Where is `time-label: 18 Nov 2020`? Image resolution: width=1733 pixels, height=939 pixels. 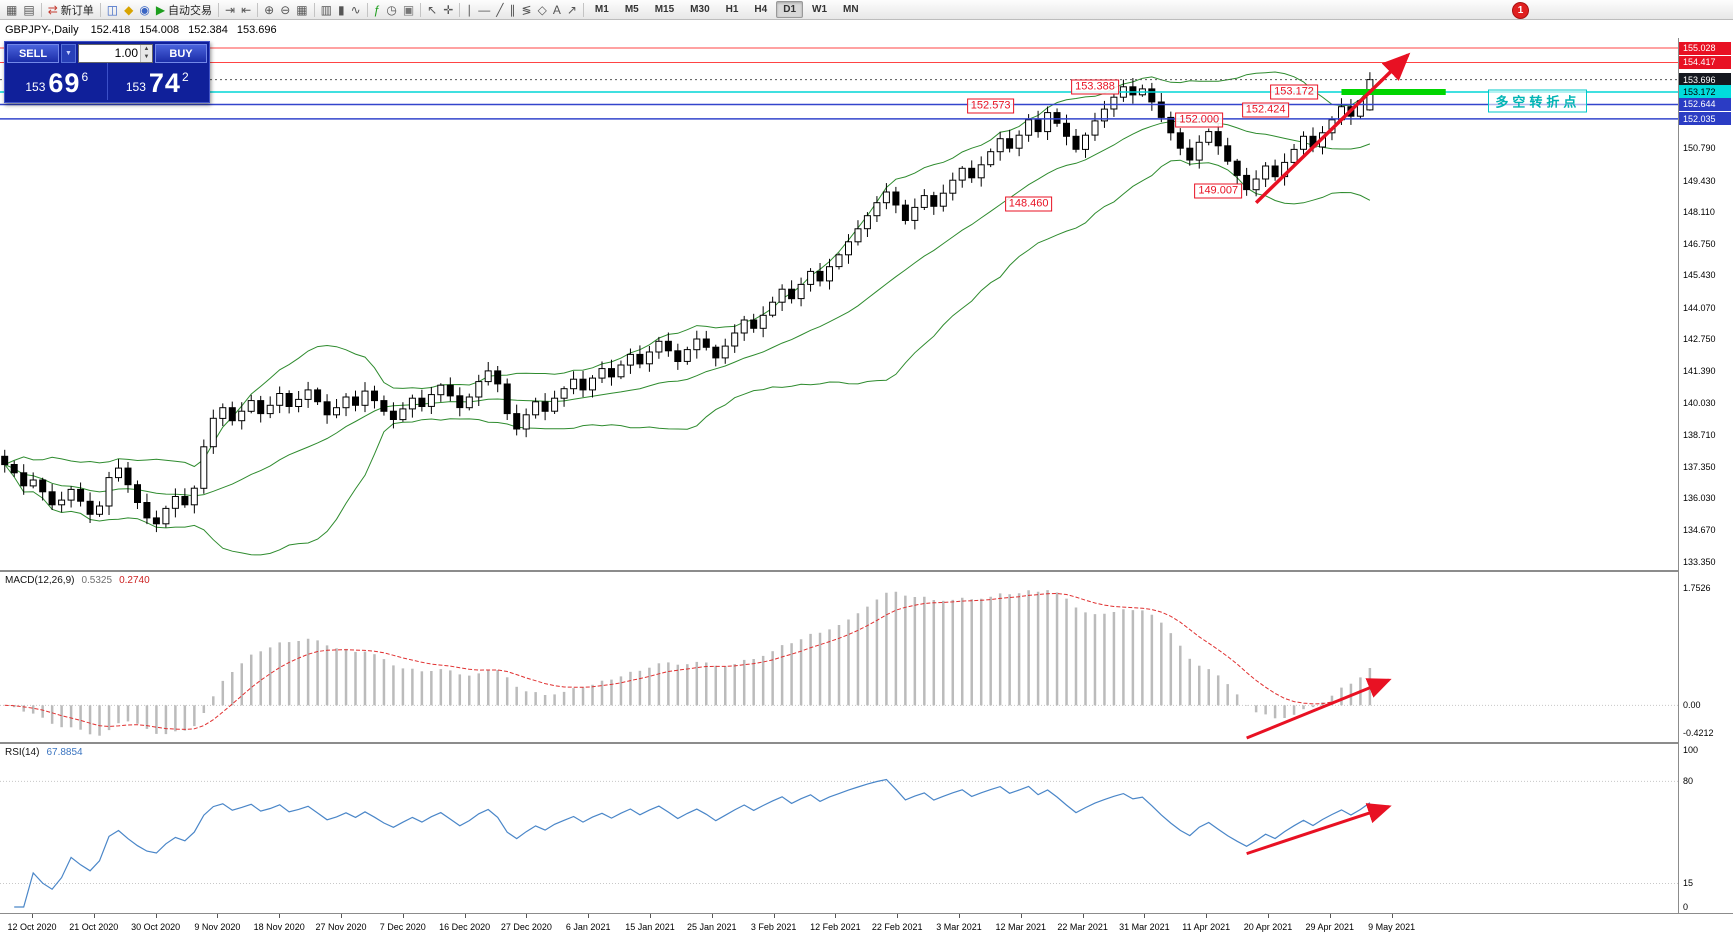 time-label: 18 Nov 2020 is located at coordinates (279, 927).